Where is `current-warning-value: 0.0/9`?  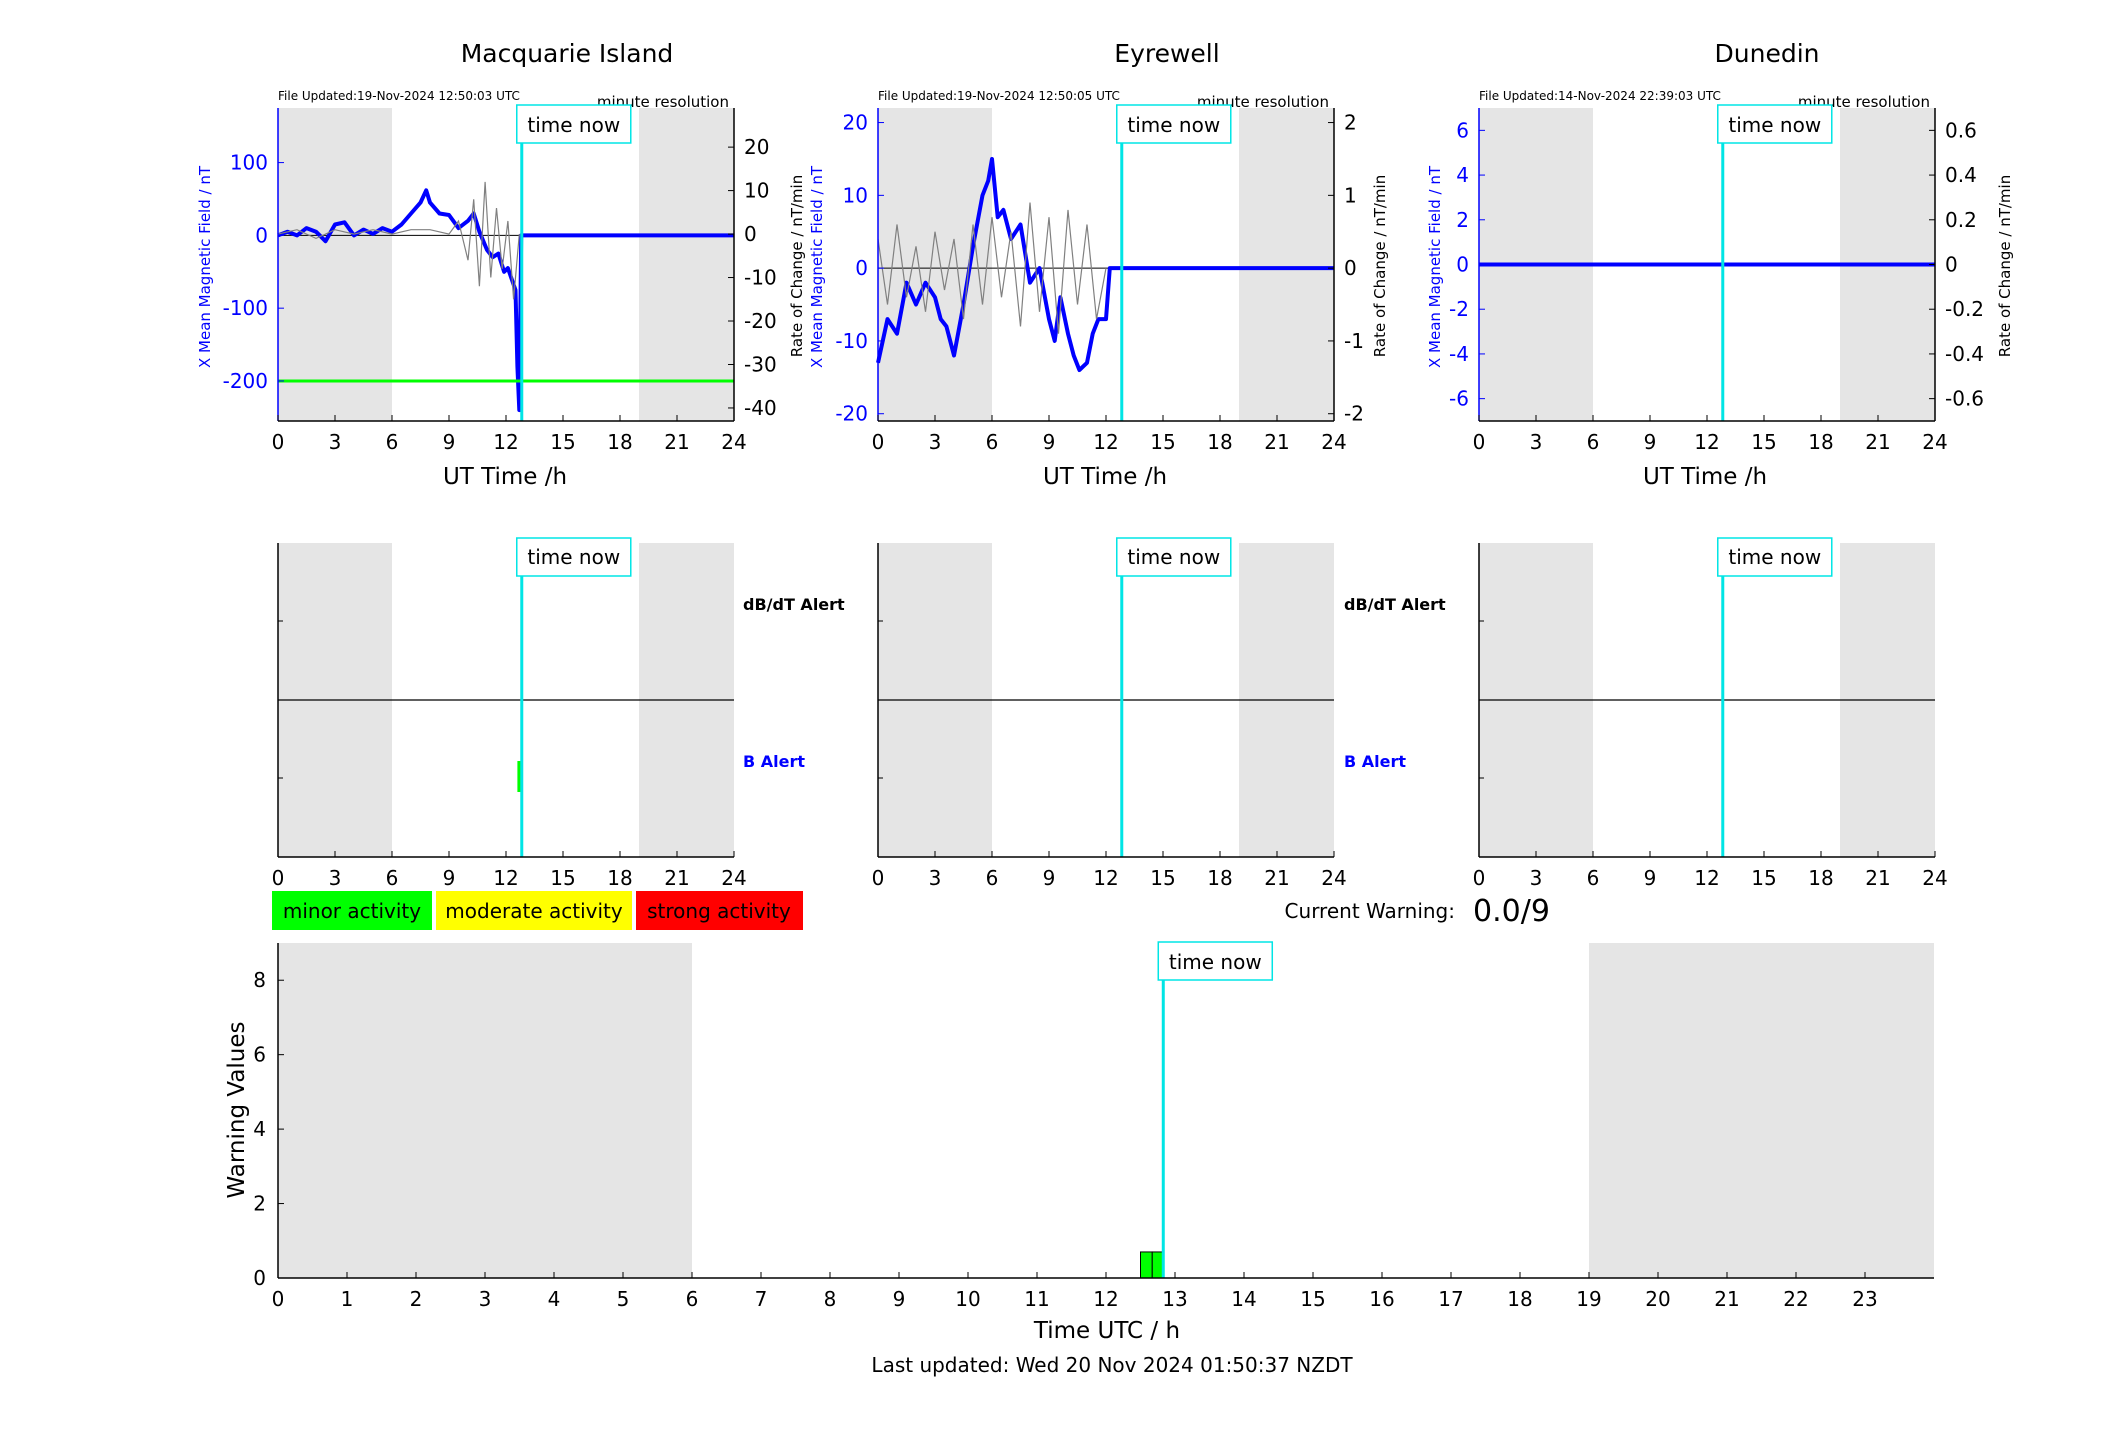
current-warning-value: 0.0/9 is located at coordinates (1511, 911).